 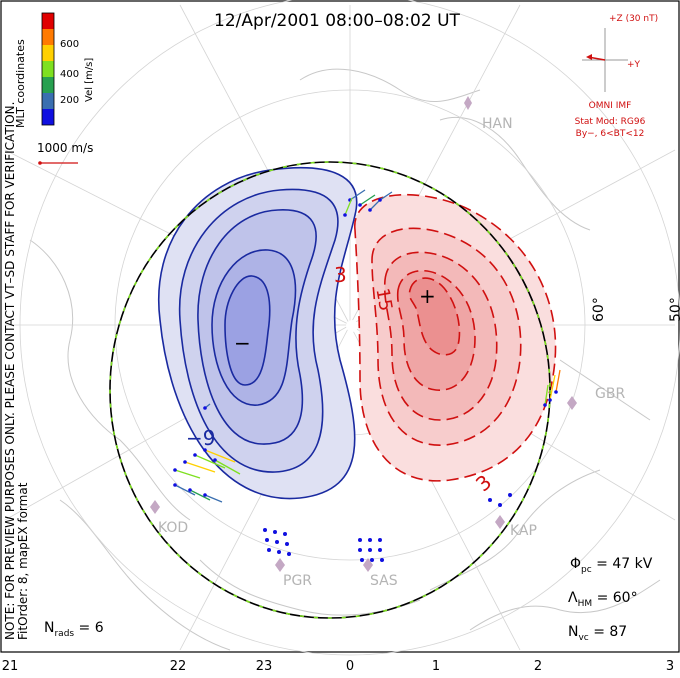 I want to click on colorbar-tick-200: 200, so click(x=69, y=100).